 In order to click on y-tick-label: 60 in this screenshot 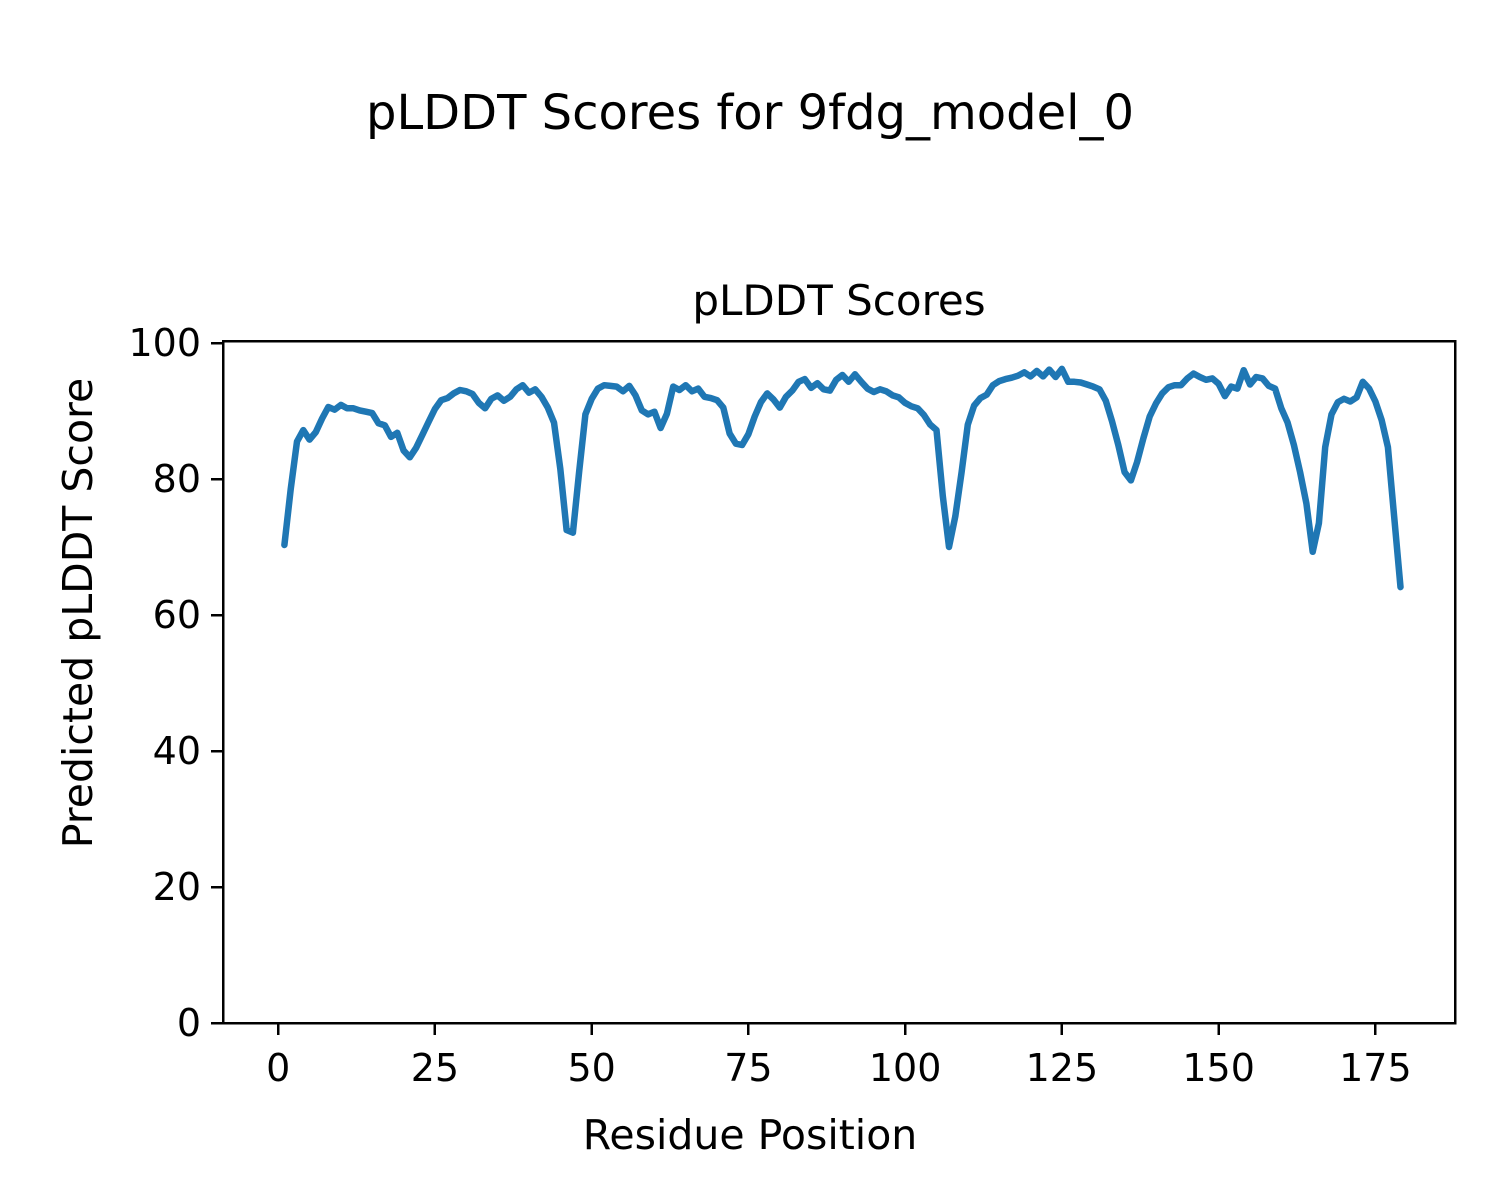, I will do `click(177, 615)`.